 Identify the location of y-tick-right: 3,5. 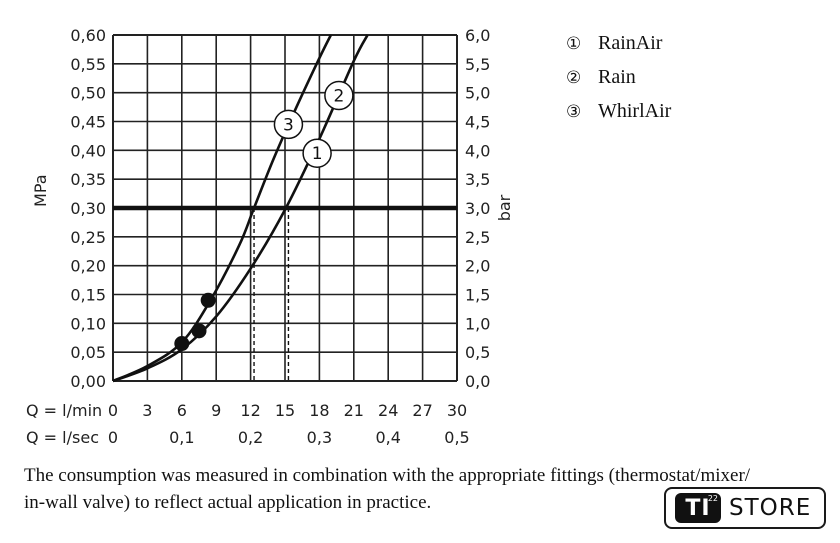
(477, 179).